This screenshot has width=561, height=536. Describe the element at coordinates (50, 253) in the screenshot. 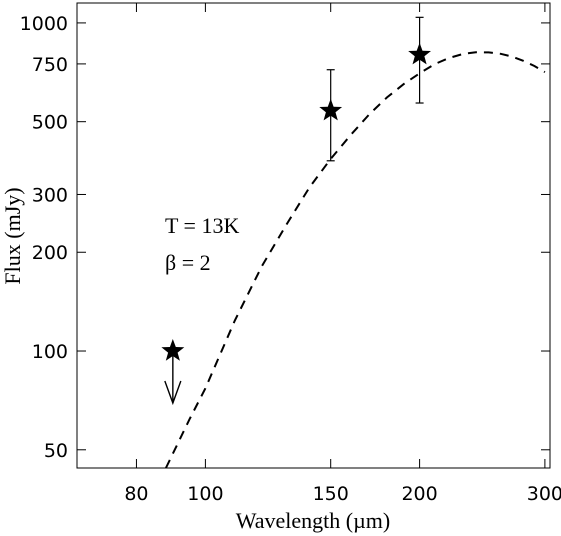

I see `y-tick-label-200: 200` at that location.